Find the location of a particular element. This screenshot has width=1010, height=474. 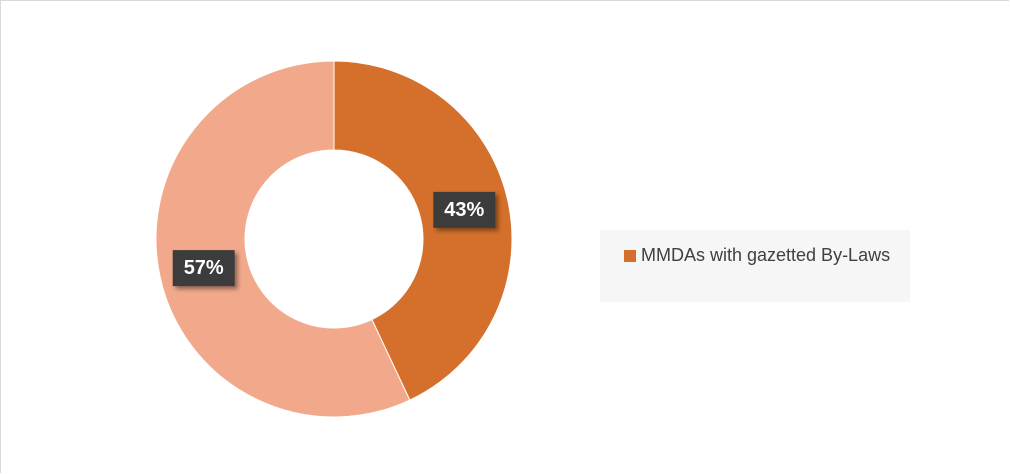

legend: MMDAs with gazetted By-Laws is located at coordinates (755, 266).